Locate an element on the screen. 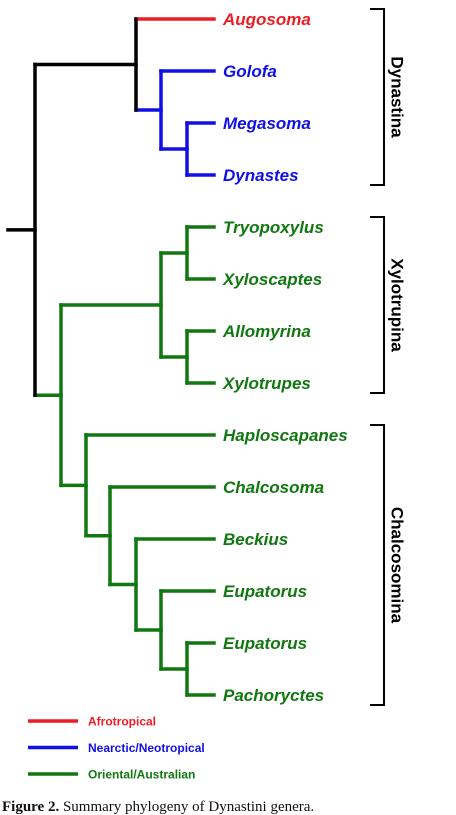 This screenshot has height=815, width=456. taxon-eupatorus-11: Eupatorus is located at coordinates (265, 591).